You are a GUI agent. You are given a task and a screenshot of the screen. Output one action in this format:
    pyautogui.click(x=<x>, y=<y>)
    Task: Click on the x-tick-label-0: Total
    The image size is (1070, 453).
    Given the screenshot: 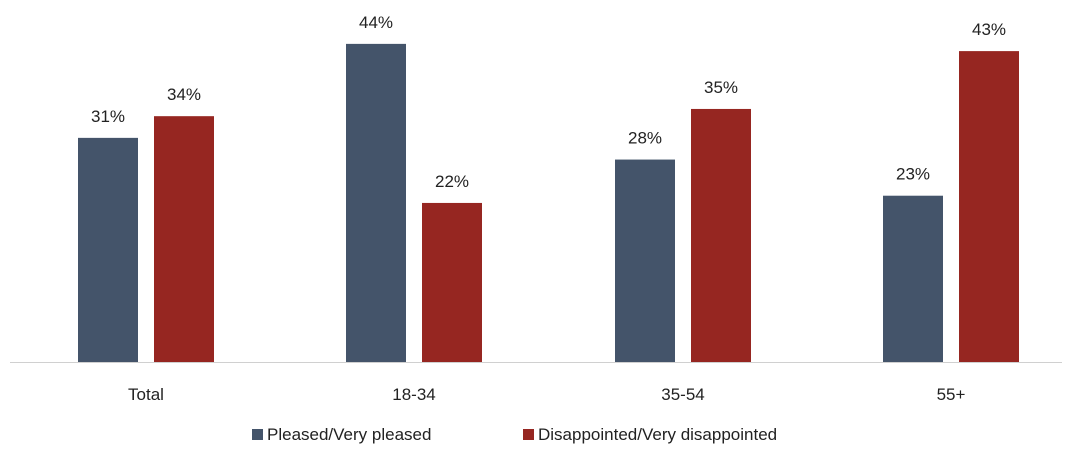 What is the action you would take?
    pyautogui.click(x=146, y=394)
    